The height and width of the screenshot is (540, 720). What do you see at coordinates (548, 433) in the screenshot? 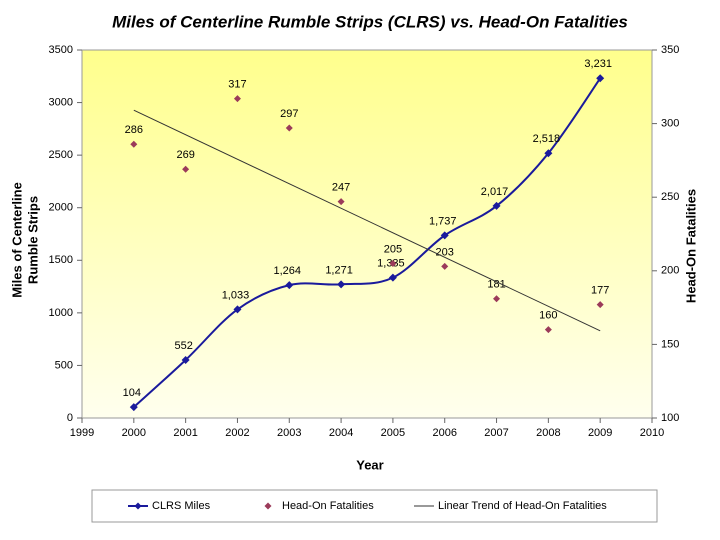
I see `x-tick-label: 2008` at bounding box center [548, 433].